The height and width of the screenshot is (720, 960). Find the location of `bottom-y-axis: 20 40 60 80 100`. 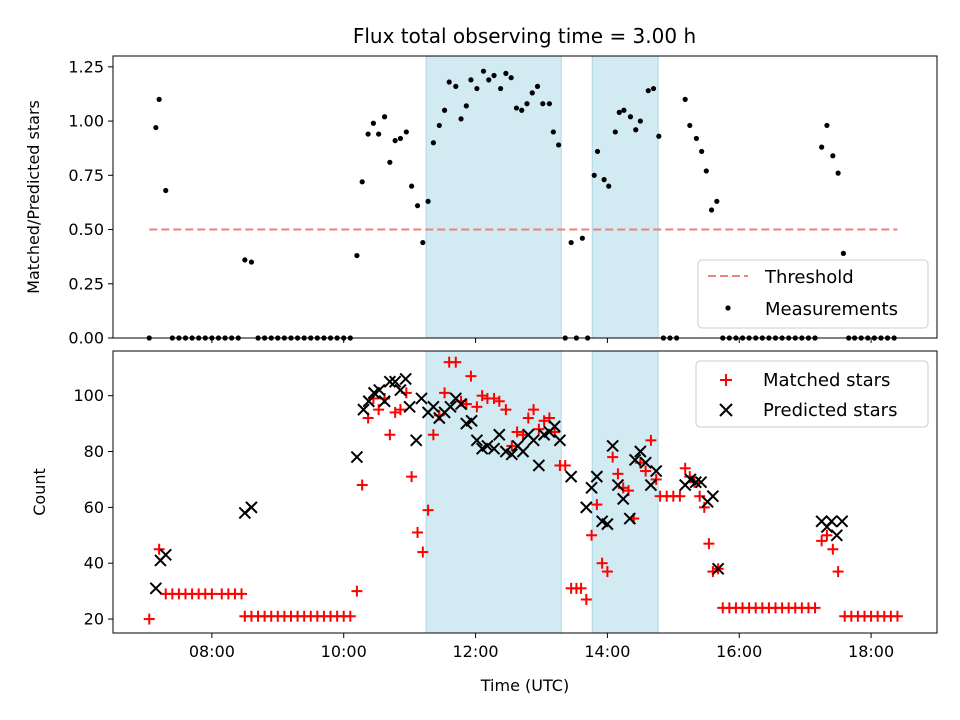

bottom-y-axis: 20 40 60 80 100 is located at coordinates (93, 507).